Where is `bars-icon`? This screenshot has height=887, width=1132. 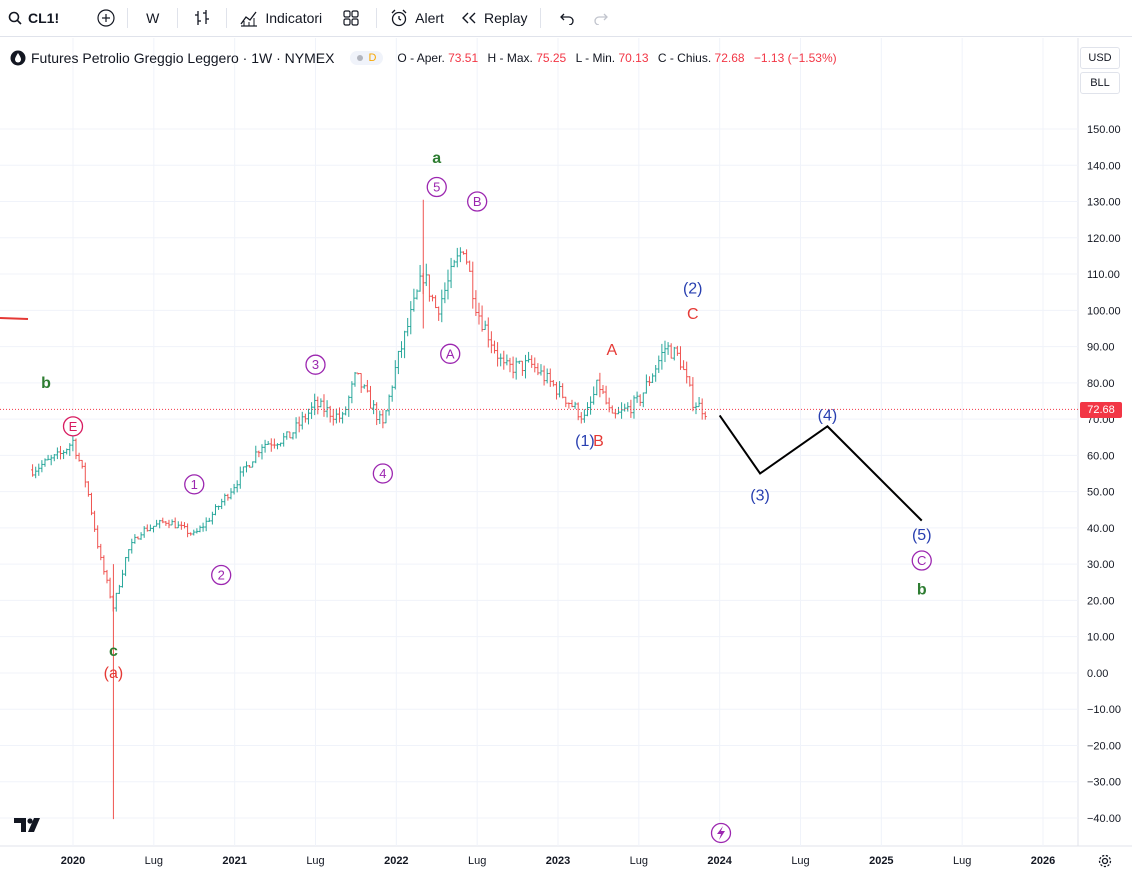 bars-icon is located at coordinates (202, 17).